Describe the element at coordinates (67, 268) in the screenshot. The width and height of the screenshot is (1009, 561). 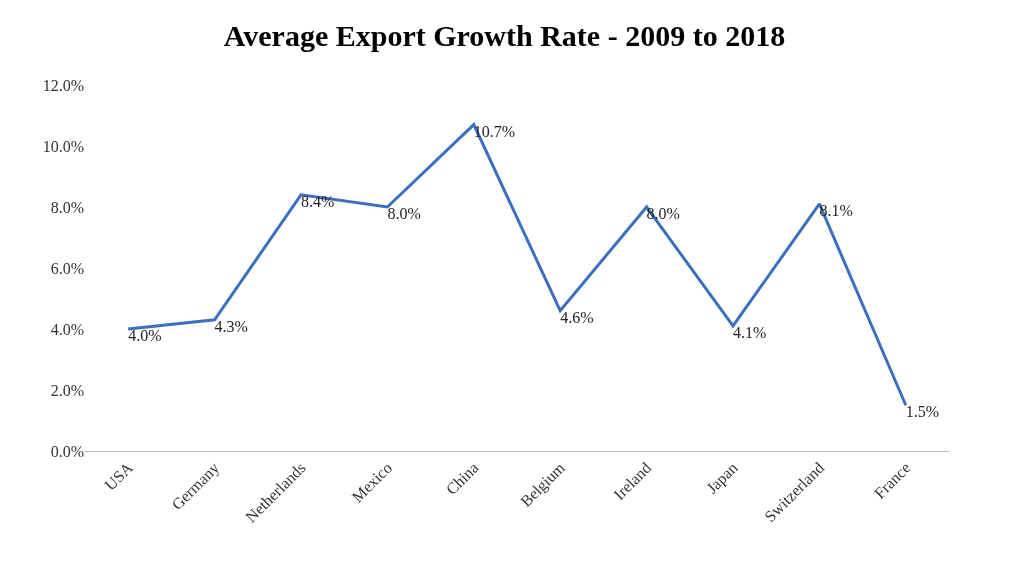
I see `y-tick-label: 6.0%` at that location.